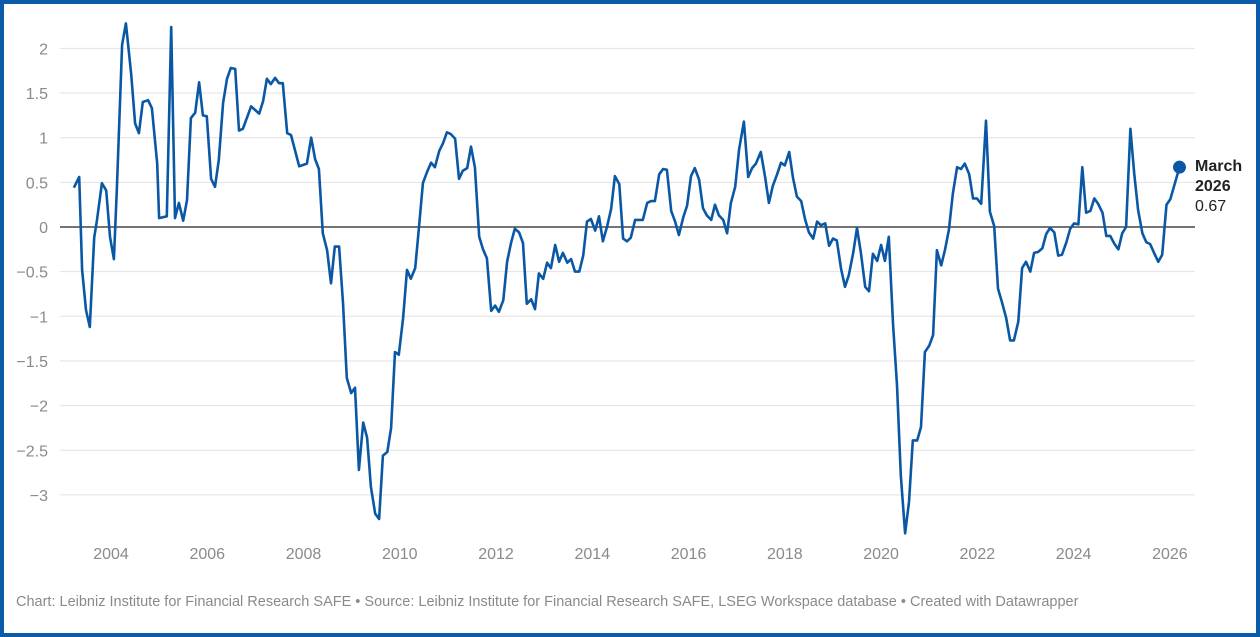 The image size is (1260, 637). What do you see at coordinates (1211, 206) in the screenshot?
I see `annotation-value: 0.67` at bounding box center [1211, 206].